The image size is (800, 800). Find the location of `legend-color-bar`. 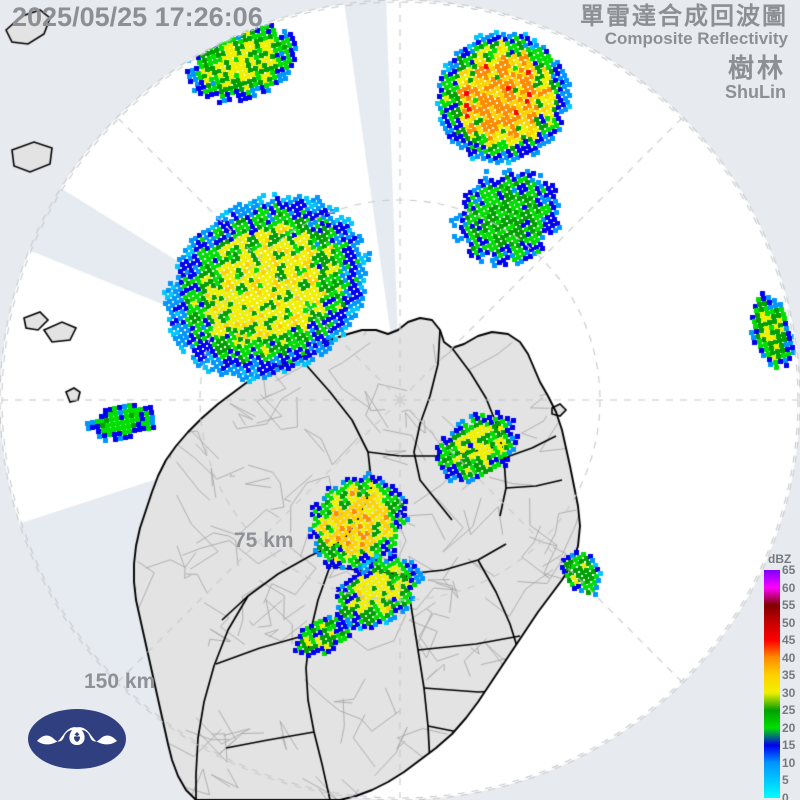

legend-color-bar is located at coordinates (772, 684).